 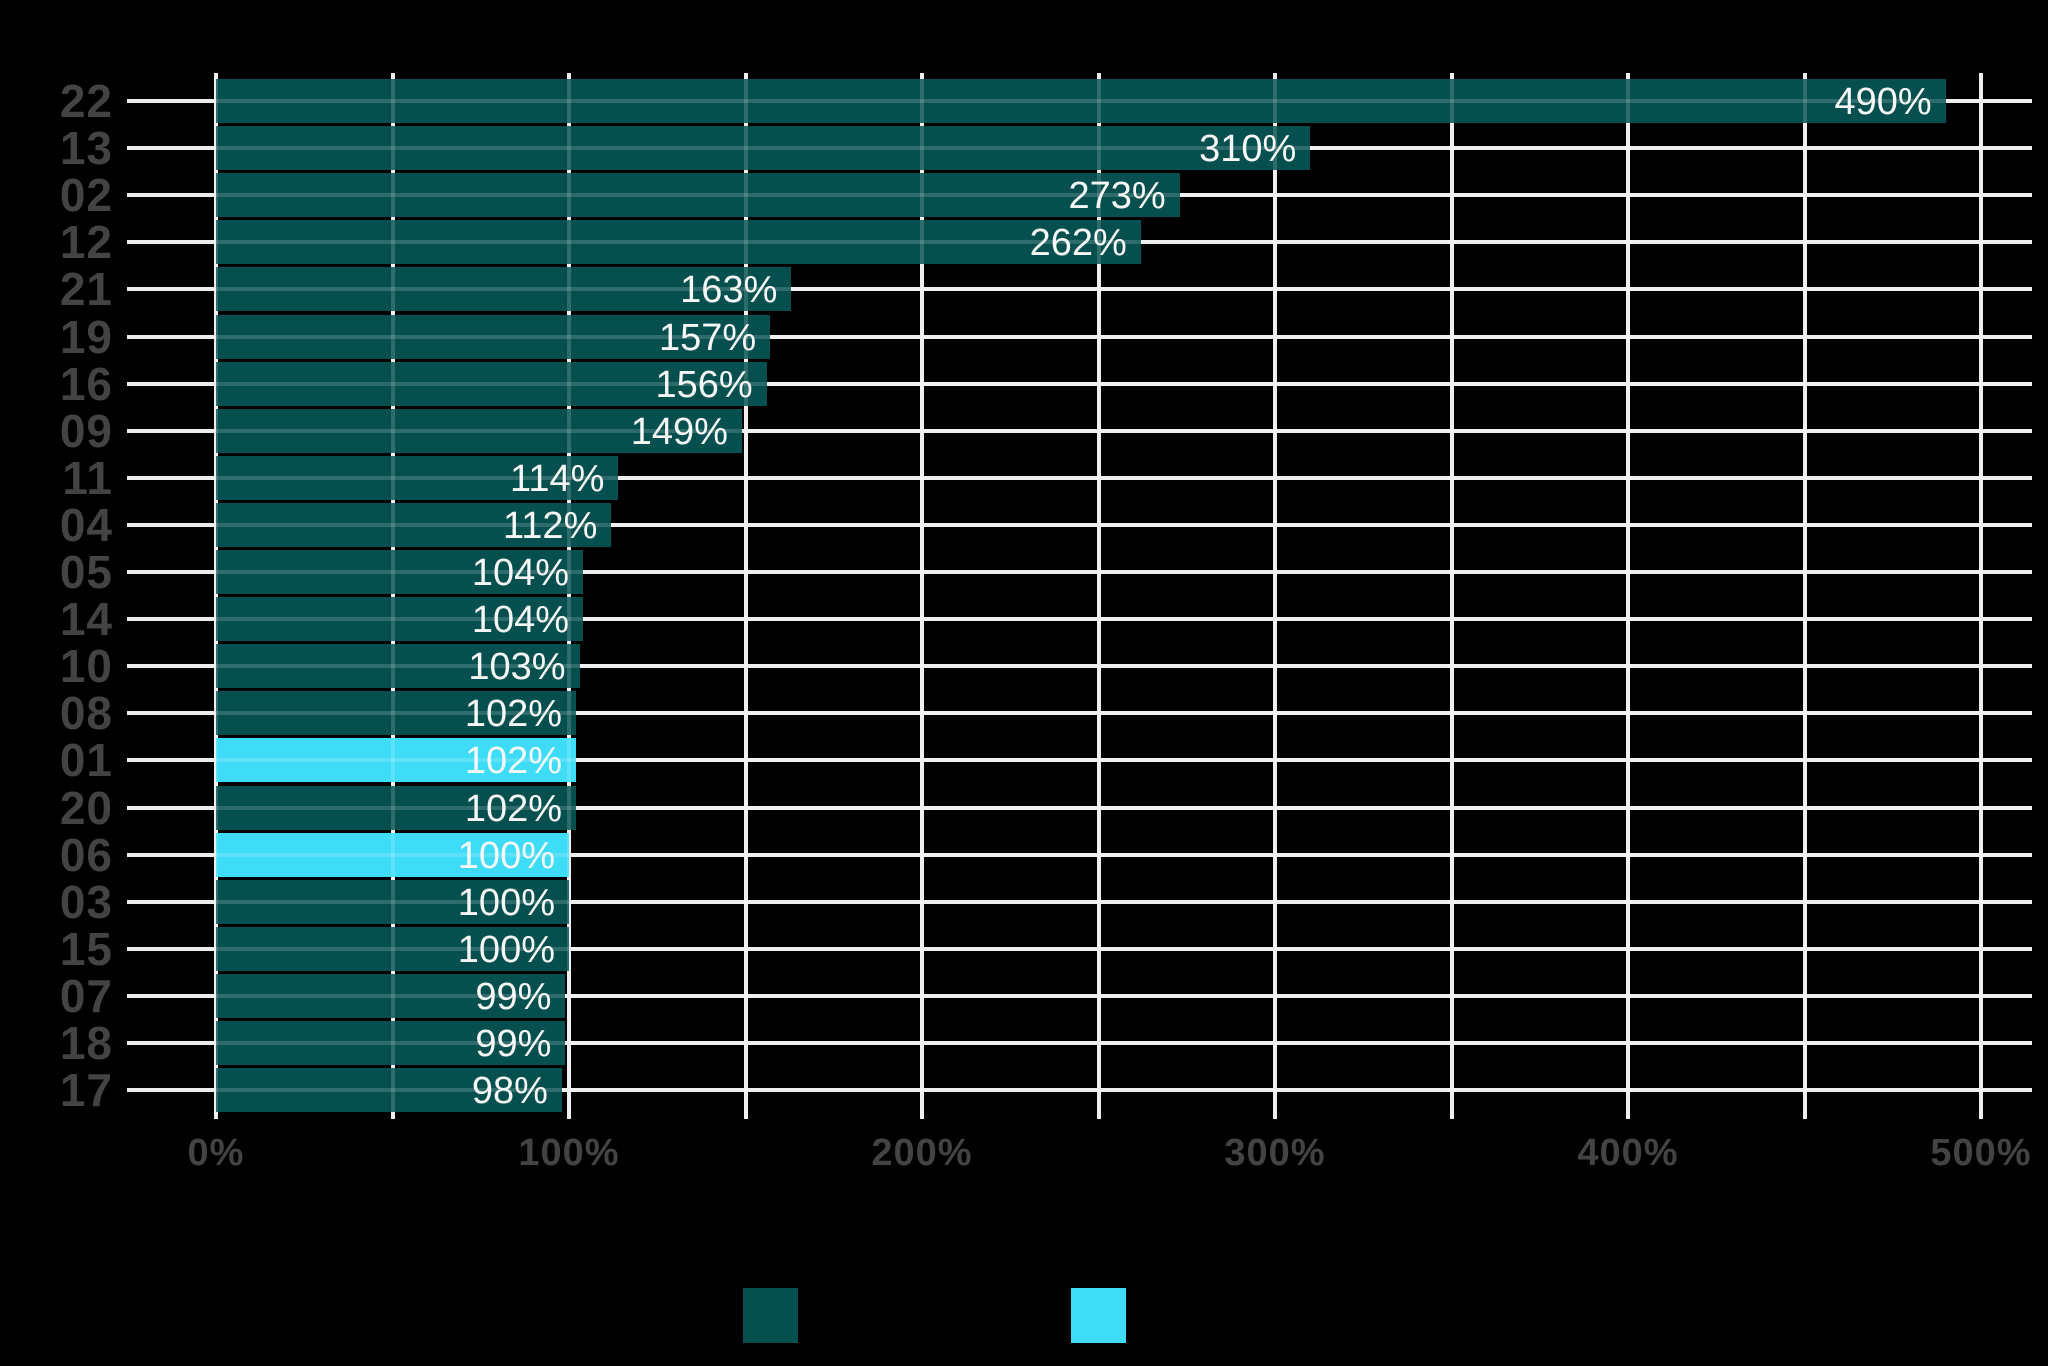 I want to click on y-label-22: 22, so click(x=86, y=101).